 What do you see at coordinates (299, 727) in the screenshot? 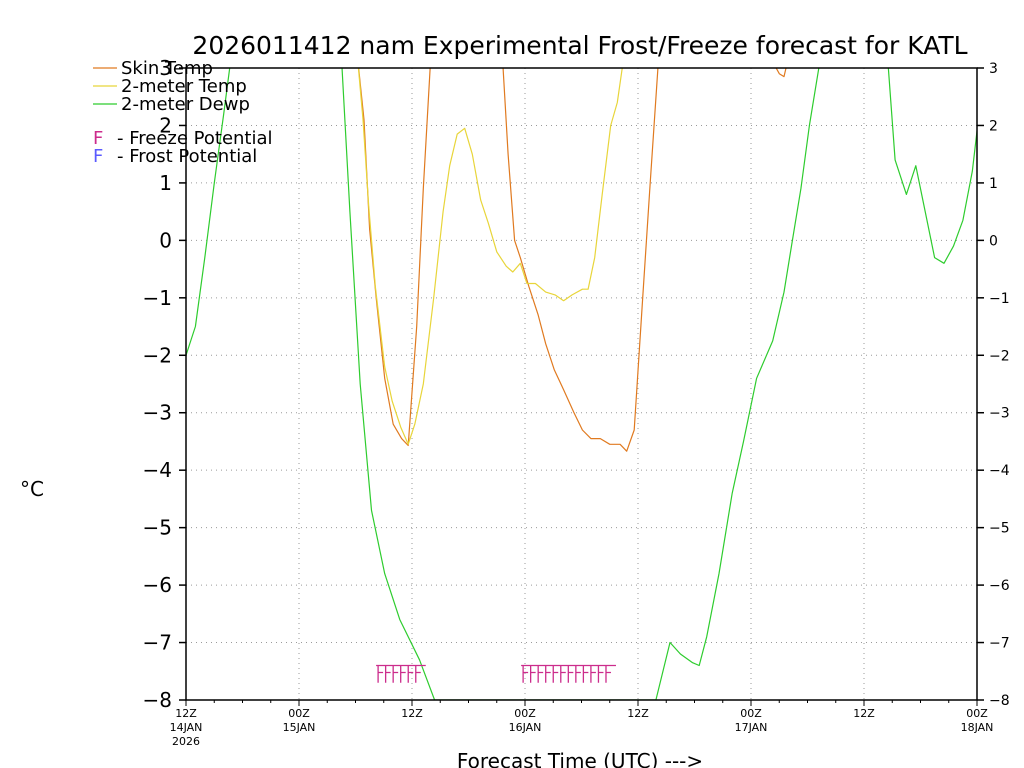
I see `x-tick-date: 15JAN` at bounding box center [299, 727].